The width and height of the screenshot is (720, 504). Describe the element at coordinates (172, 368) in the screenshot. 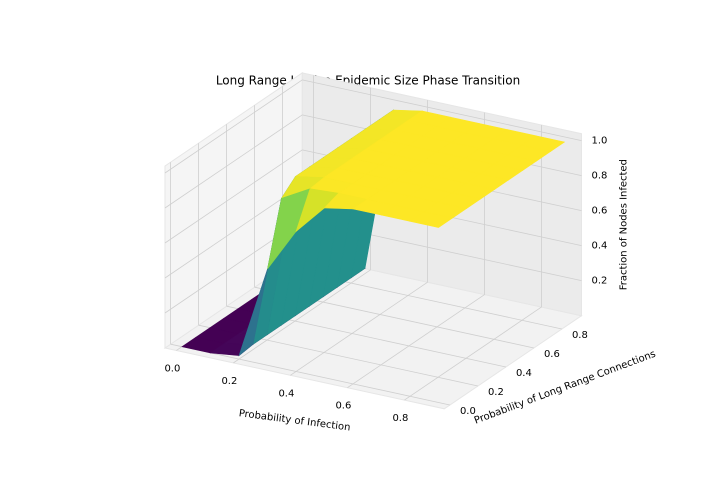

I see `x-tick-label: 0.0` at that location.